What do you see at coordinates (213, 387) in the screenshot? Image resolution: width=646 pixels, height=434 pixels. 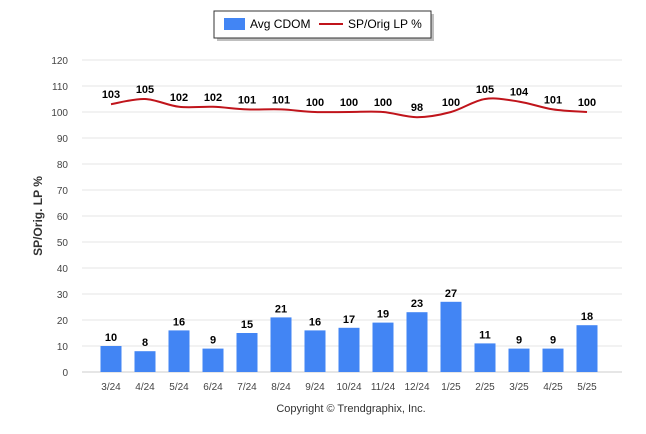 I see `x-tick-label: 6/24` at bounding box center [213, 387].